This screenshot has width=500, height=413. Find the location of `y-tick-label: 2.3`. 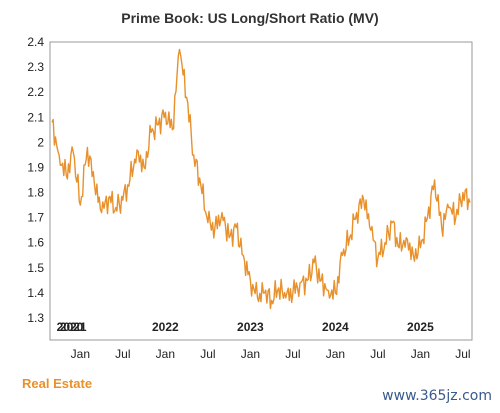

y-tick-label: 2.3 is located at coordinates (35, 67).